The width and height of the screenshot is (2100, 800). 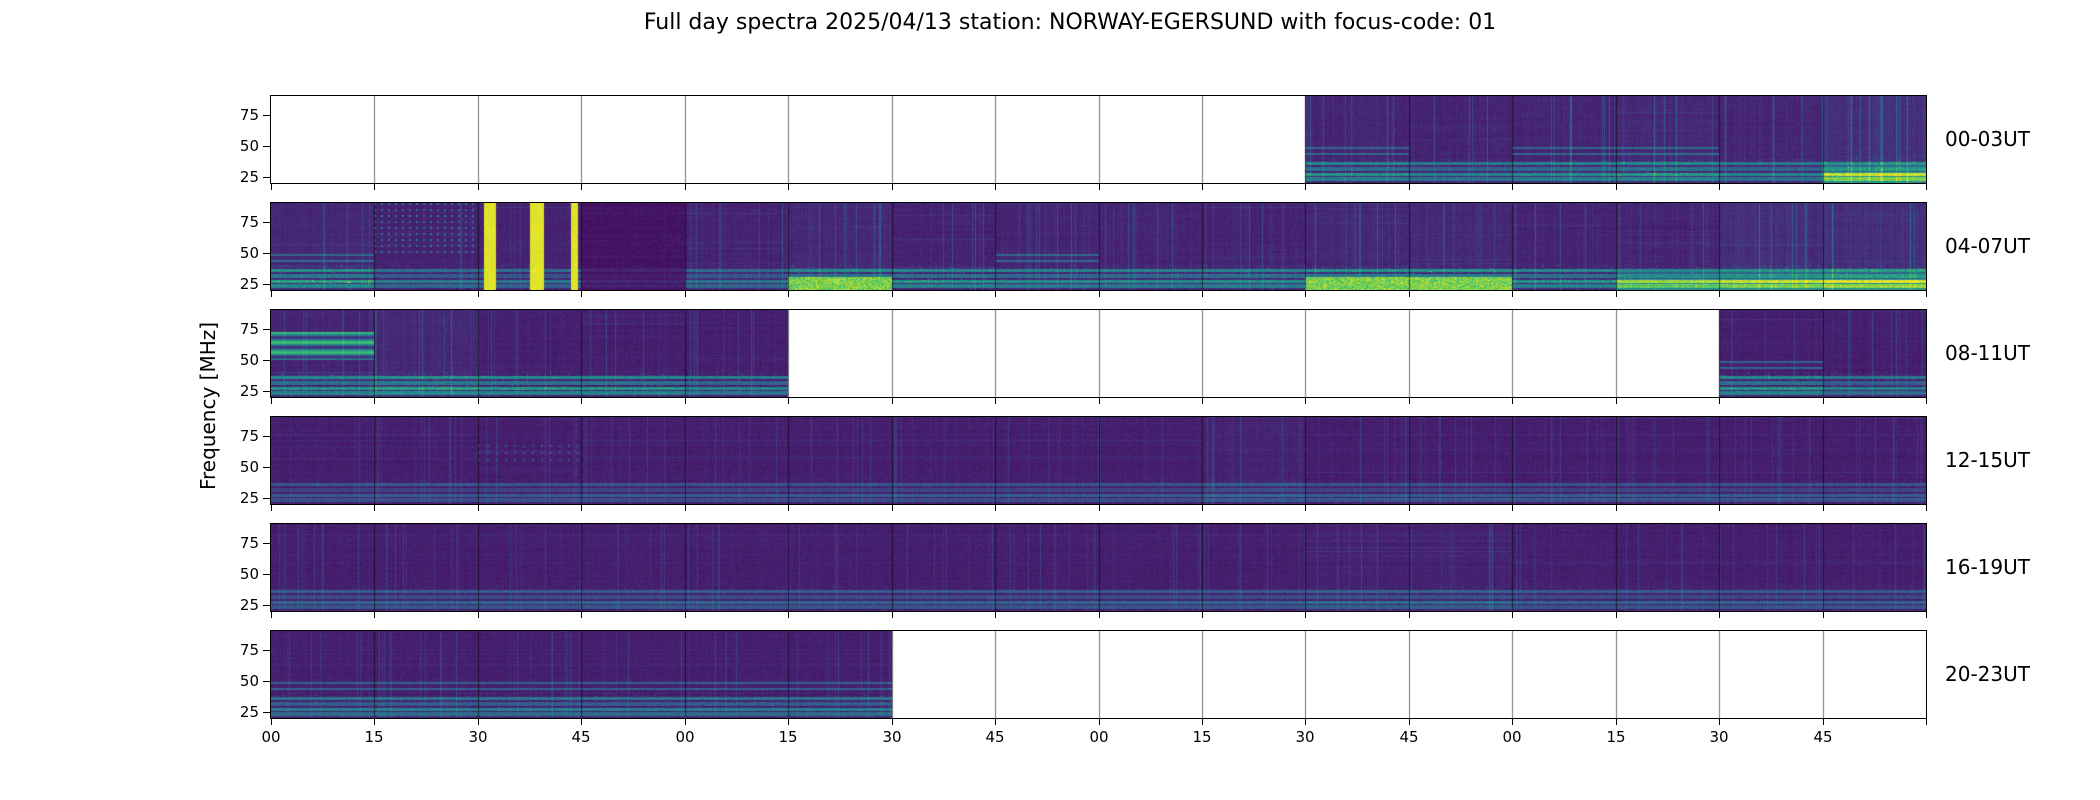 I want to click on x-tick-label: 15, so click(x=1616, y=737).